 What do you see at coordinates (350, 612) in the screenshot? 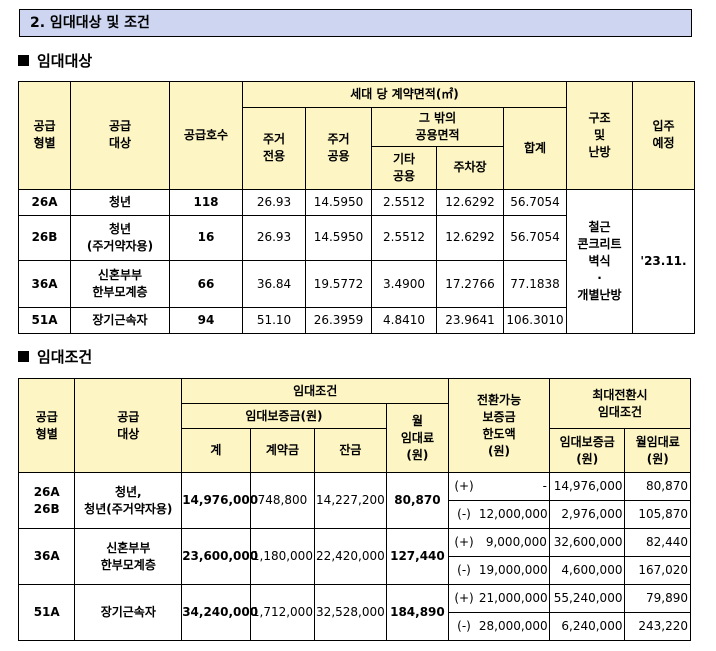
I see `cell-balance: 32,528,000` at bounding box center [350, 612].